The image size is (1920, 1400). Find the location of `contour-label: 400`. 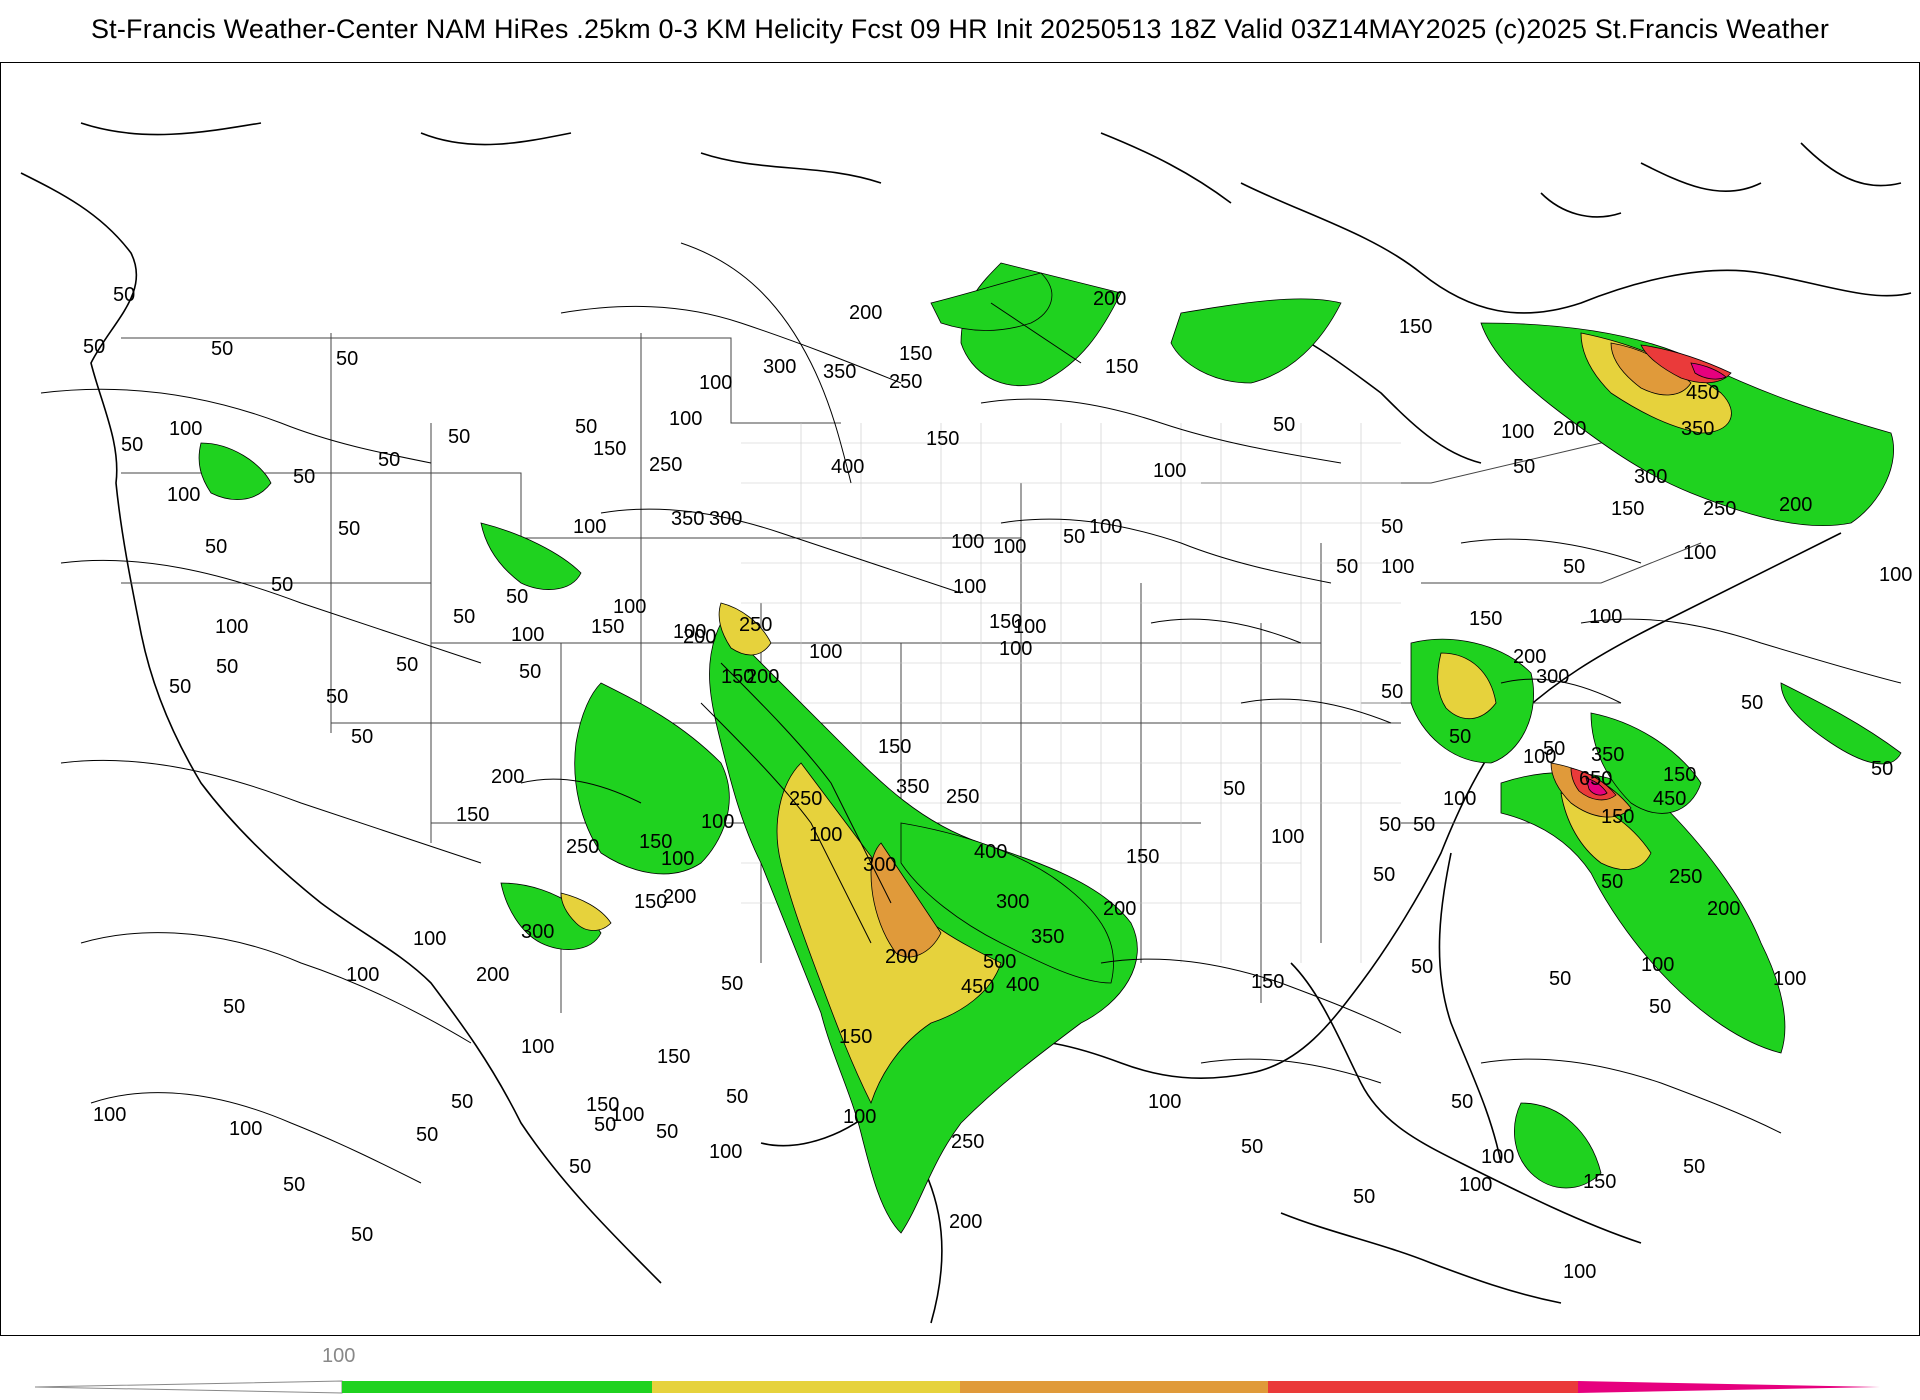

contour-label: 400 is located at coordinates (990, 852).